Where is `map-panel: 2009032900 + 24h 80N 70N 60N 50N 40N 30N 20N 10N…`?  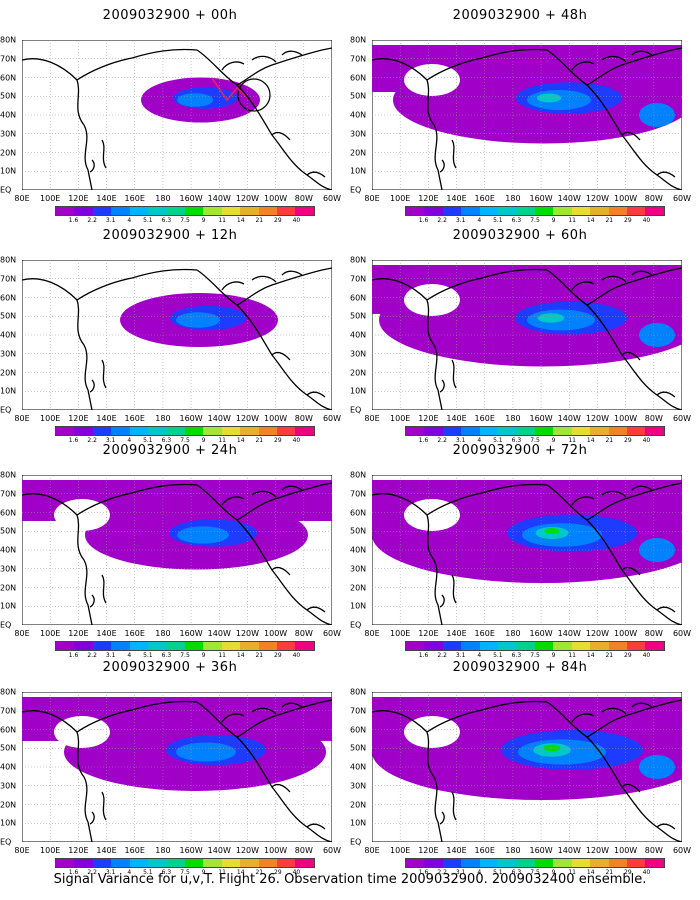 map-panel: 2009032900 + 24h 80N 70N 60N 50N 40N 30N 20N 10N… is located at coordinates (170, 551).